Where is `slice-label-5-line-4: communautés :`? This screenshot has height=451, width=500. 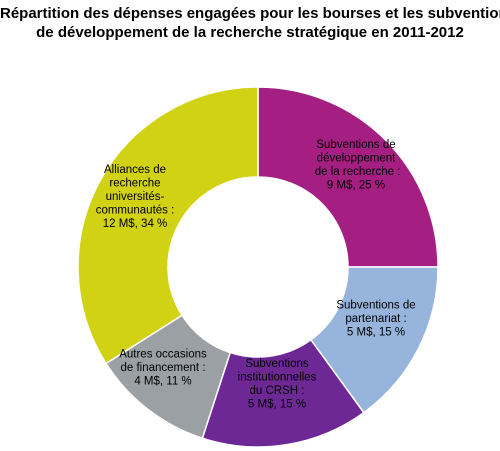
slice-label-5-line-4: communautés : is located at coordinates (135, 211).